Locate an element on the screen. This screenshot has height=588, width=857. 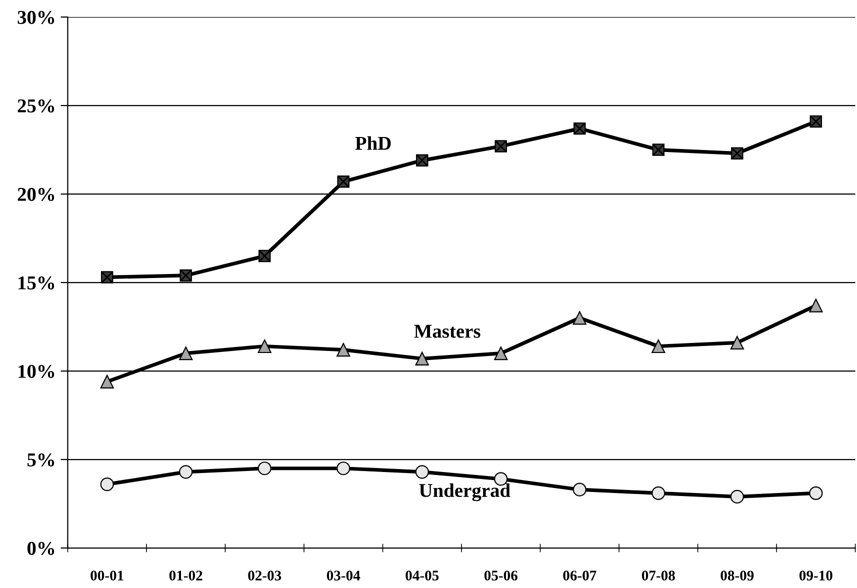
x-tick-label: 09-10 is located at coordinates (815, 575).